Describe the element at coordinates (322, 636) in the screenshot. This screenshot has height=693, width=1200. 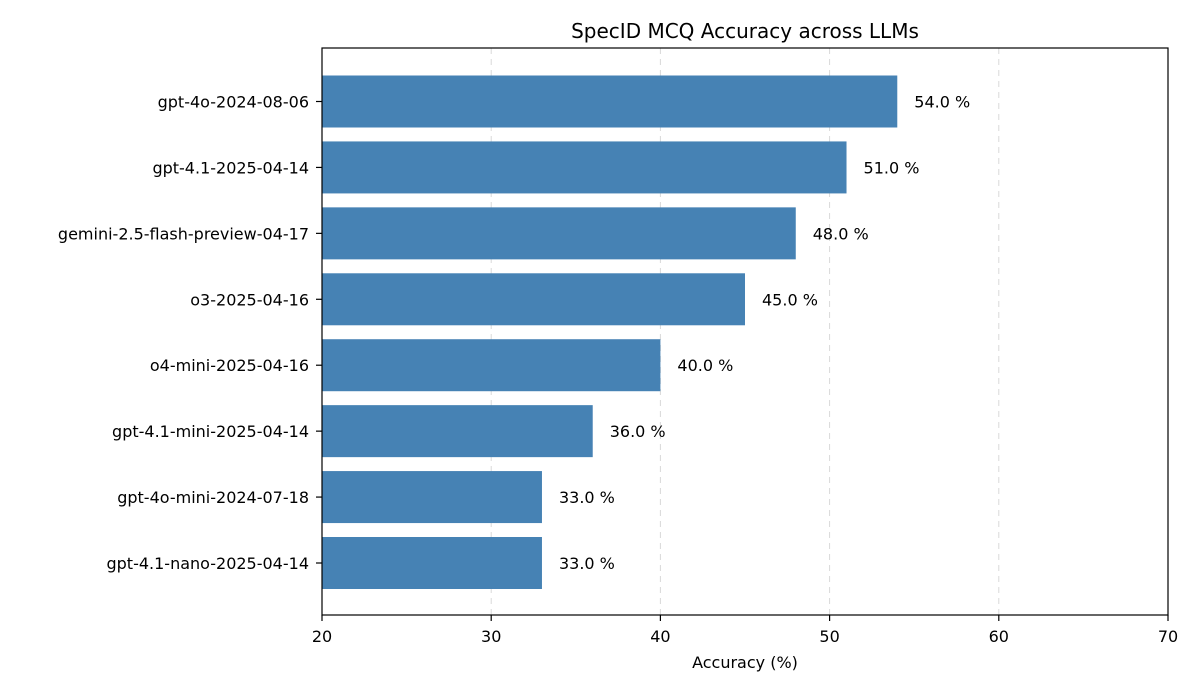
I see `x-tick-label: 20` at that location.